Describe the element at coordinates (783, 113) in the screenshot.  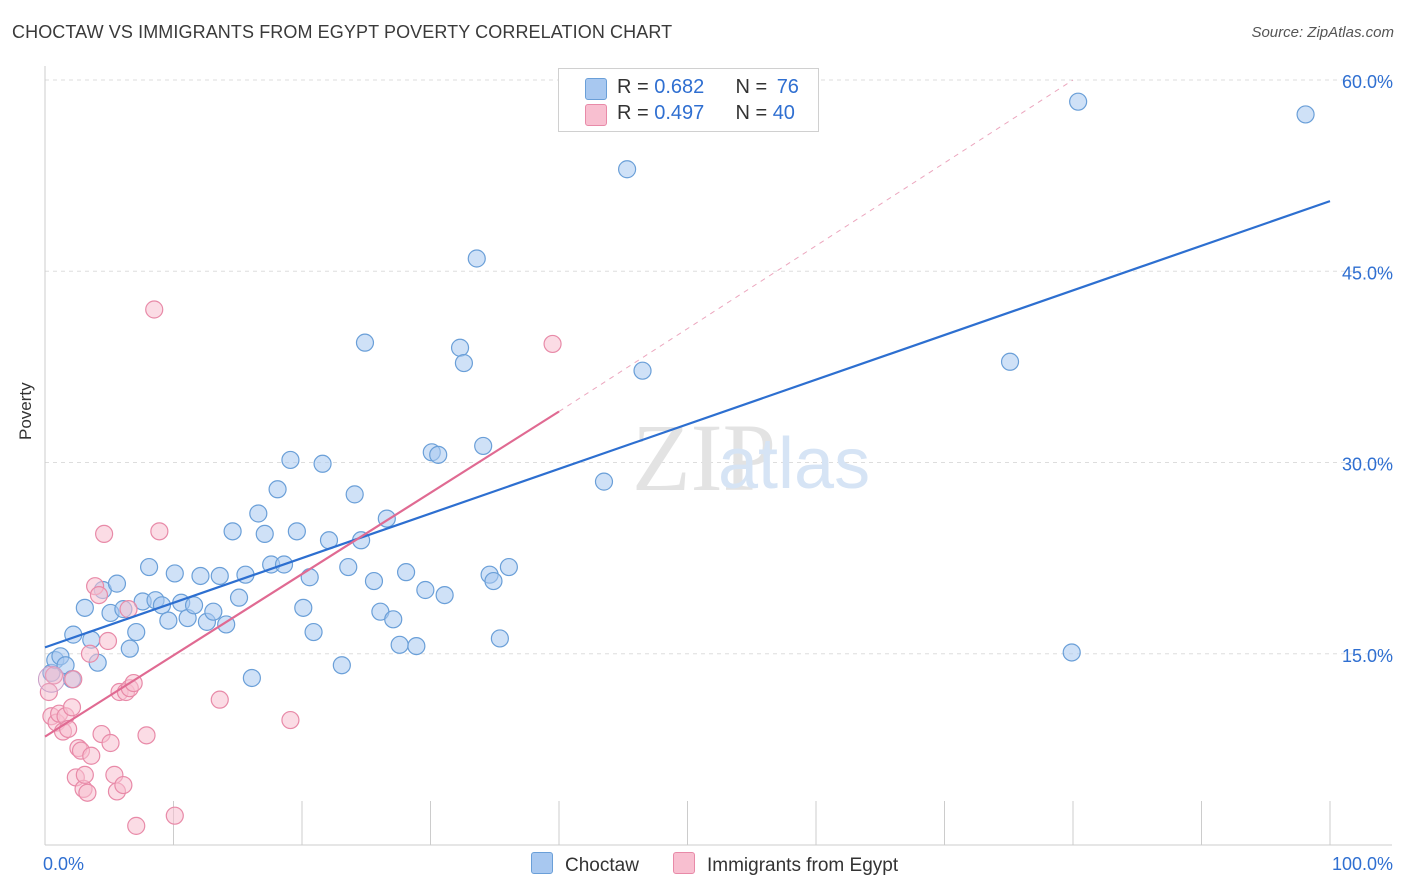
I see `n-value: 40` at that location.